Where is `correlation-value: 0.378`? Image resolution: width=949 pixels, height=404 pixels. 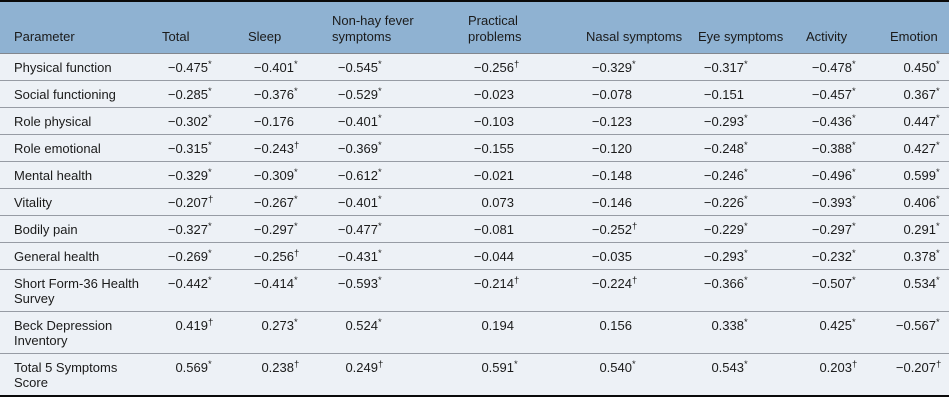 correlation-value: 0.378 is located at coordinates (919, 256).